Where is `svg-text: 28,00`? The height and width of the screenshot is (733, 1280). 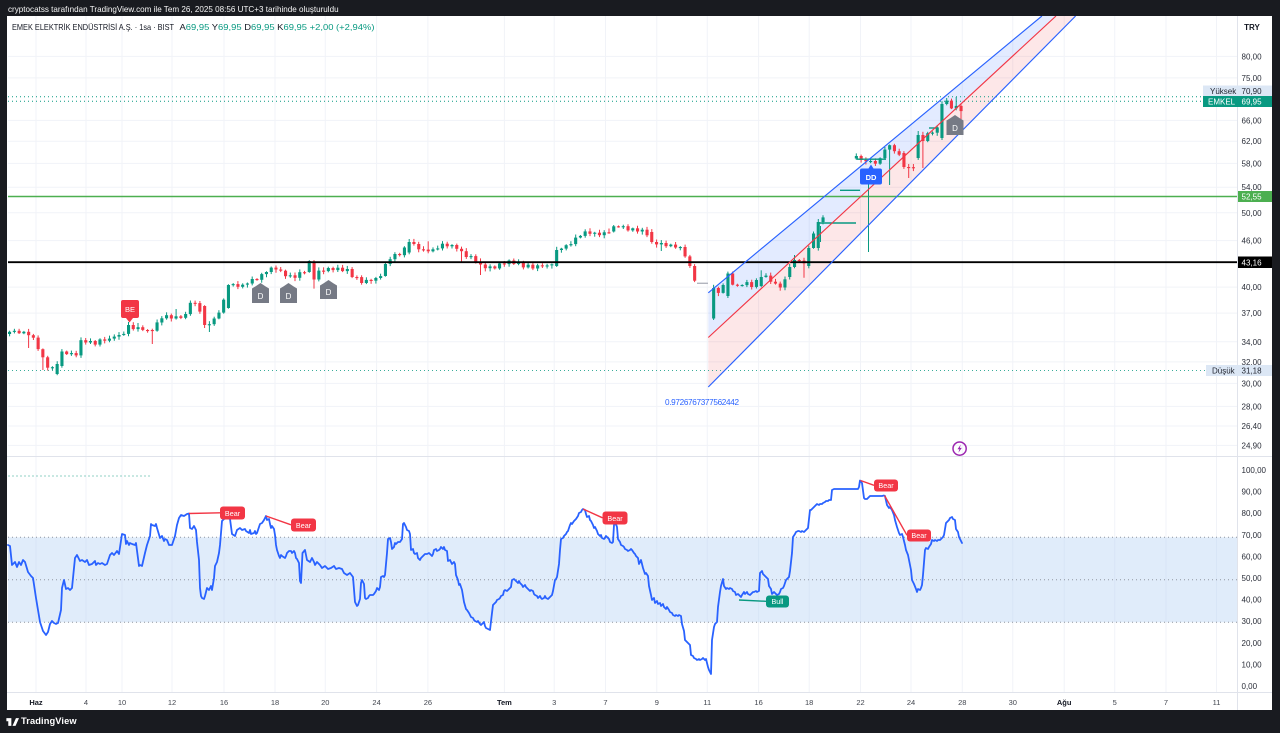
svg-text: 28,00 is located at coordinates (1252, 406).